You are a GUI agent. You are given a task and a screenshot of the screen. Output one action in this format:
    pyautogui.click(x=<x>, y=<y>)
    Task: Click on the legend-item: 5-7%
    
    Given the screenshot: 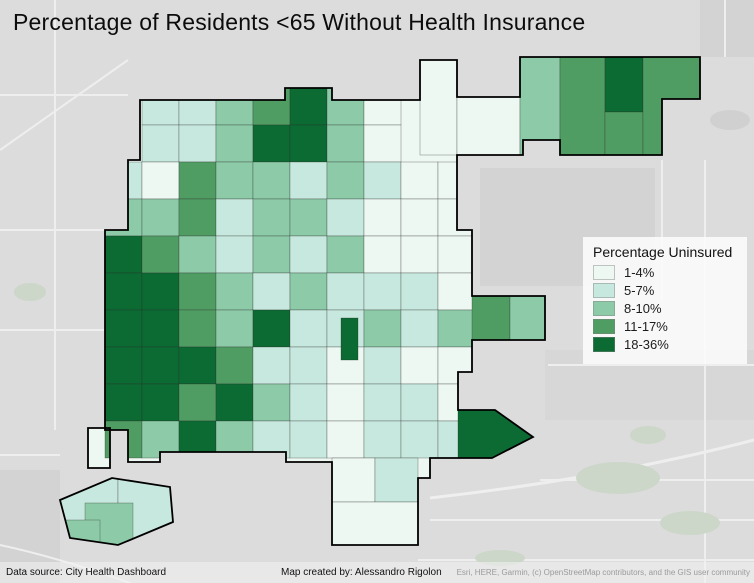 What is the action you would take?
    pyautogui.click(x=665, y=290)
    